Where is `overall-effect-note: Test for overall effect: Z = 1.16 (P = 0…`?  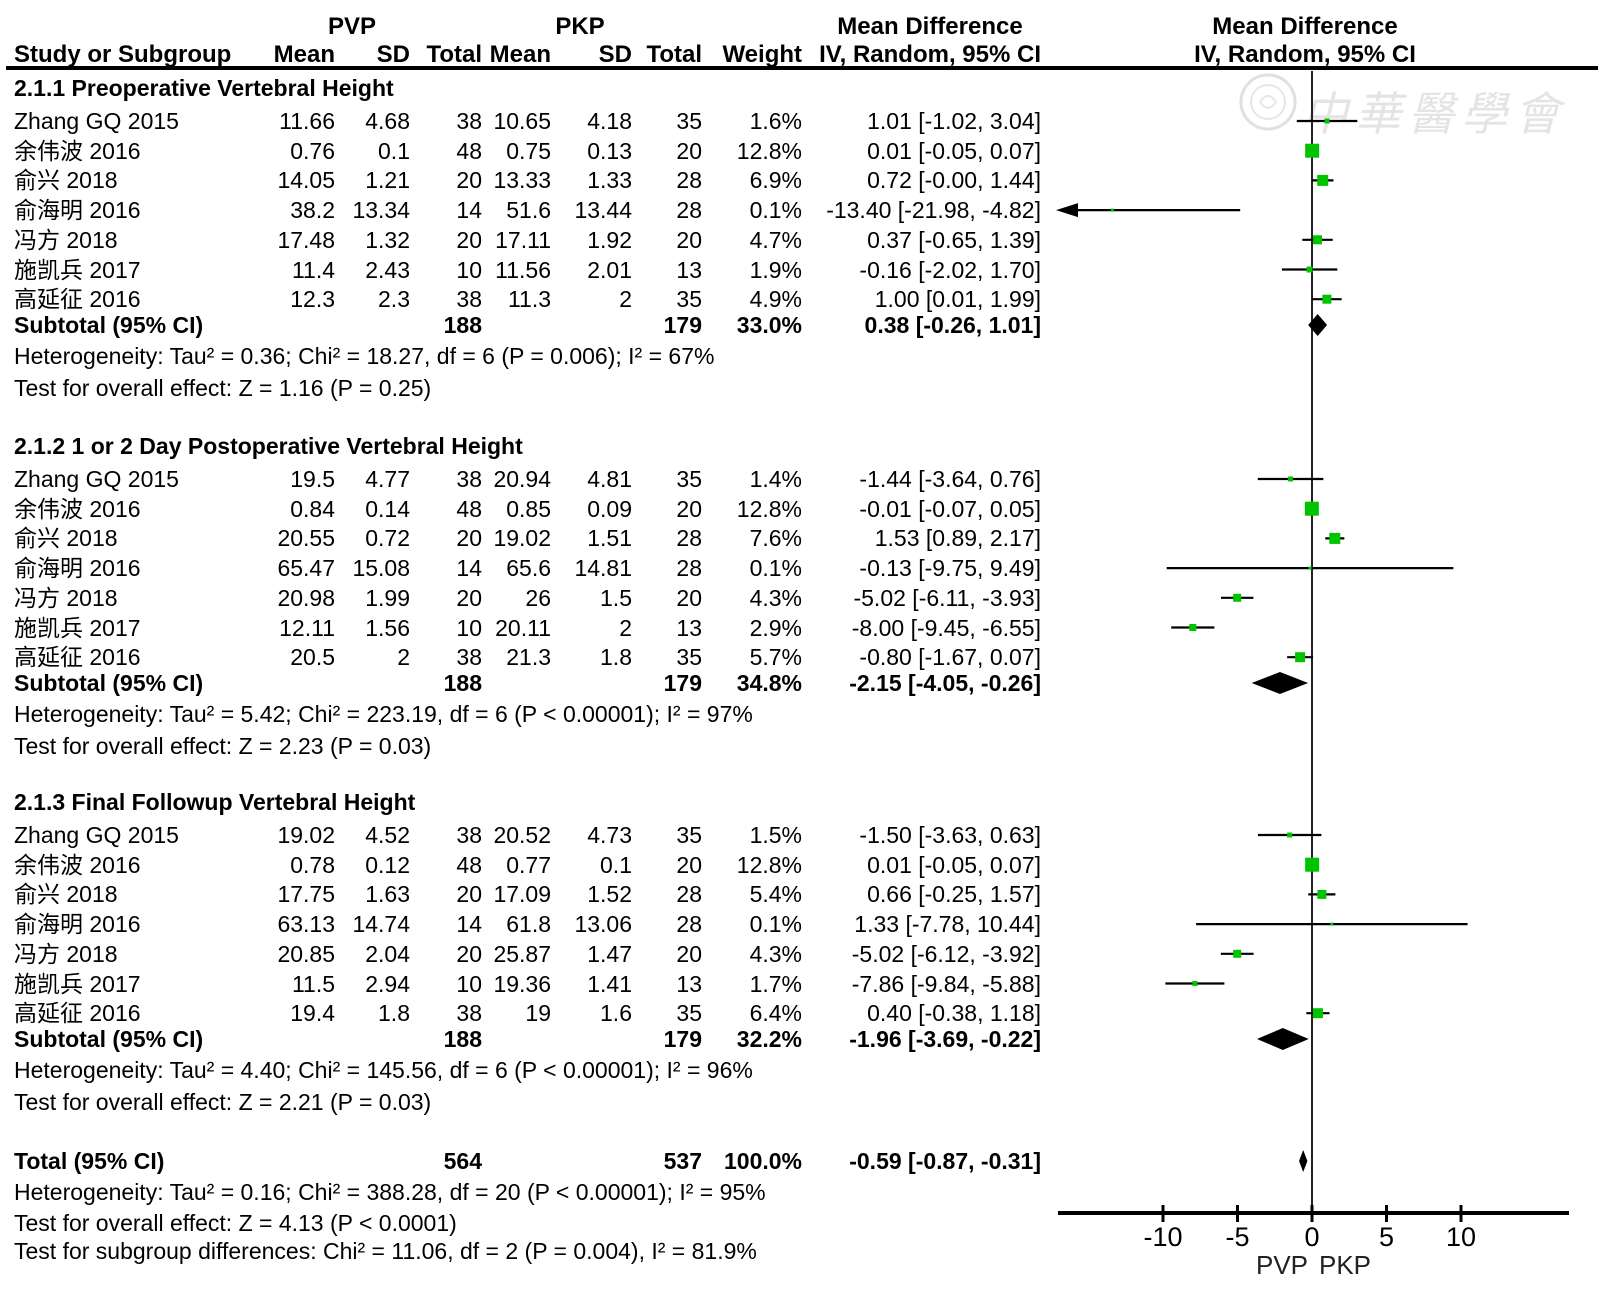
overall-effect-note: Test for overall effect: Z = 1.16 (P = 0… is located at coordinates (804, 388).